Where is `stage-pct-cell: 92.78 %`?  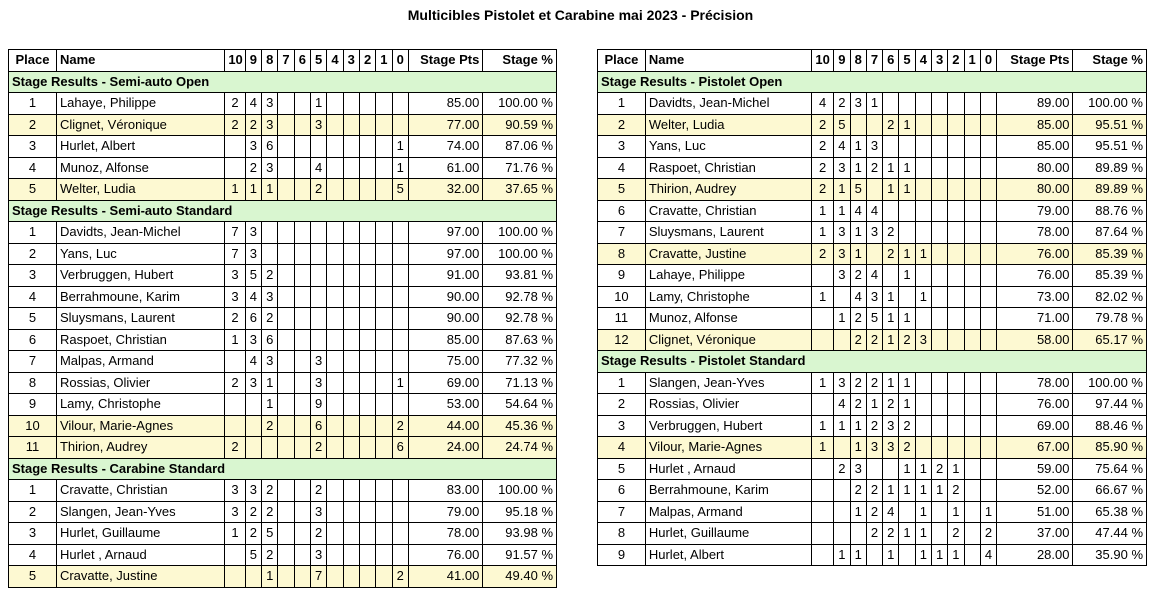
stage-pct-cell: 92.78 % is located at coordinates (519, 296).